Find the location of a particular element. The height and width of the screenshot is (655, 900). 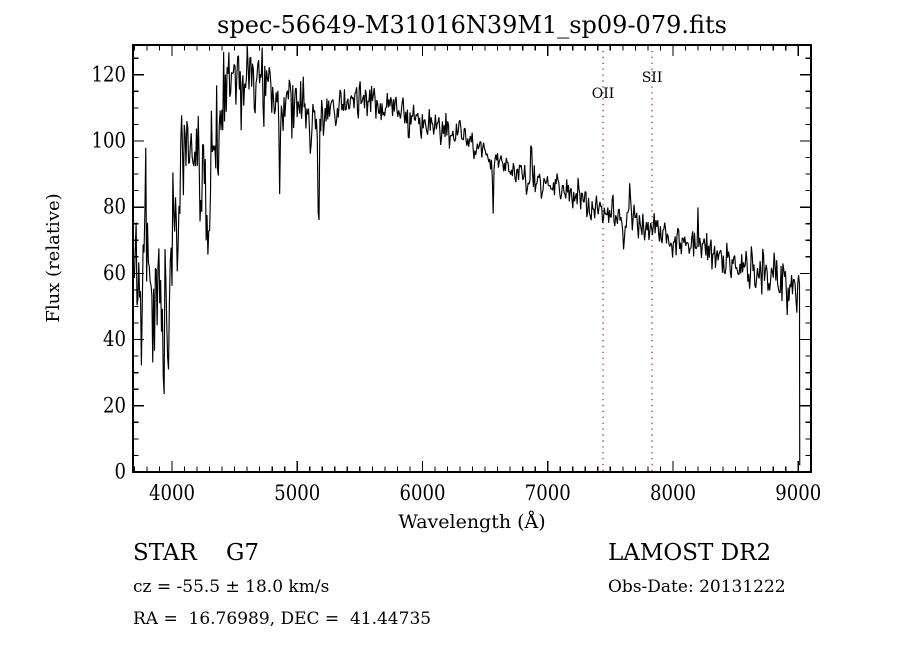

y-tick-label: 100 is located at coordinates (109, 140).